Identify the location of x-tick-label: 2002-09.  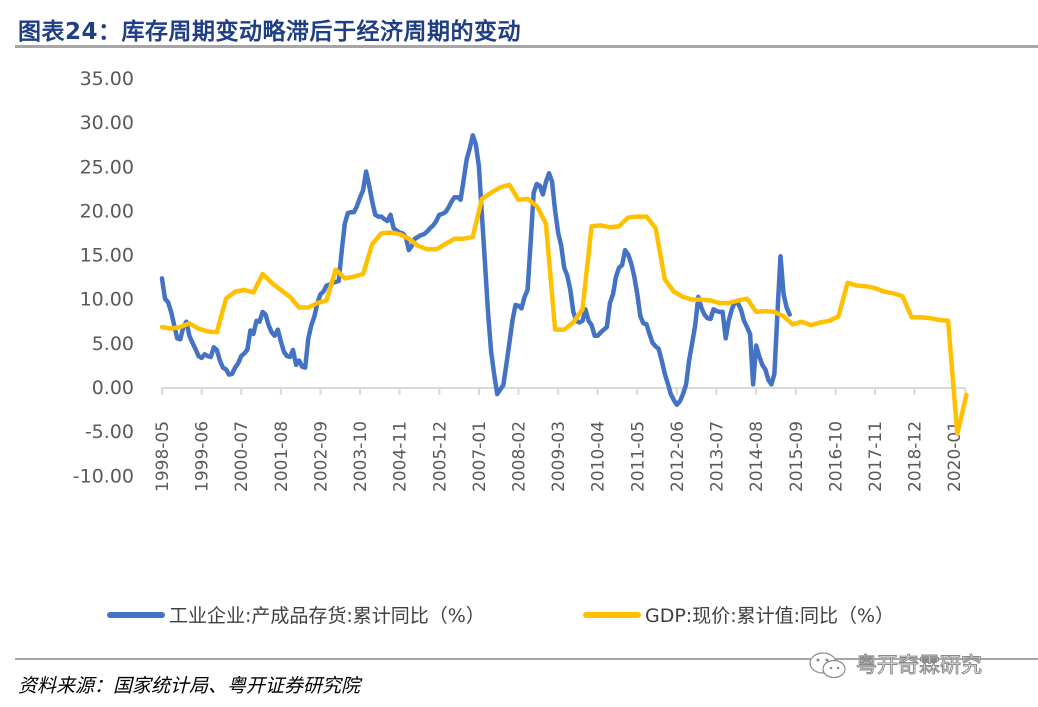
(321, 456).